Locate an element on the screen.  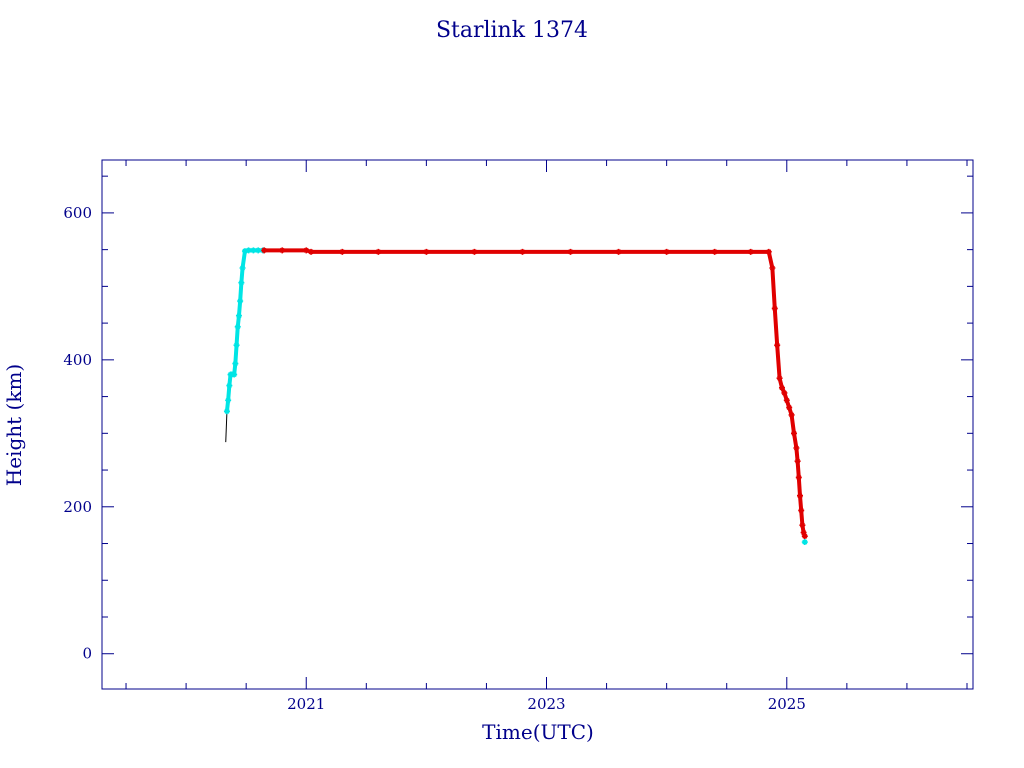
x-tick-label: 2025 is located at coordinates (787, 704).